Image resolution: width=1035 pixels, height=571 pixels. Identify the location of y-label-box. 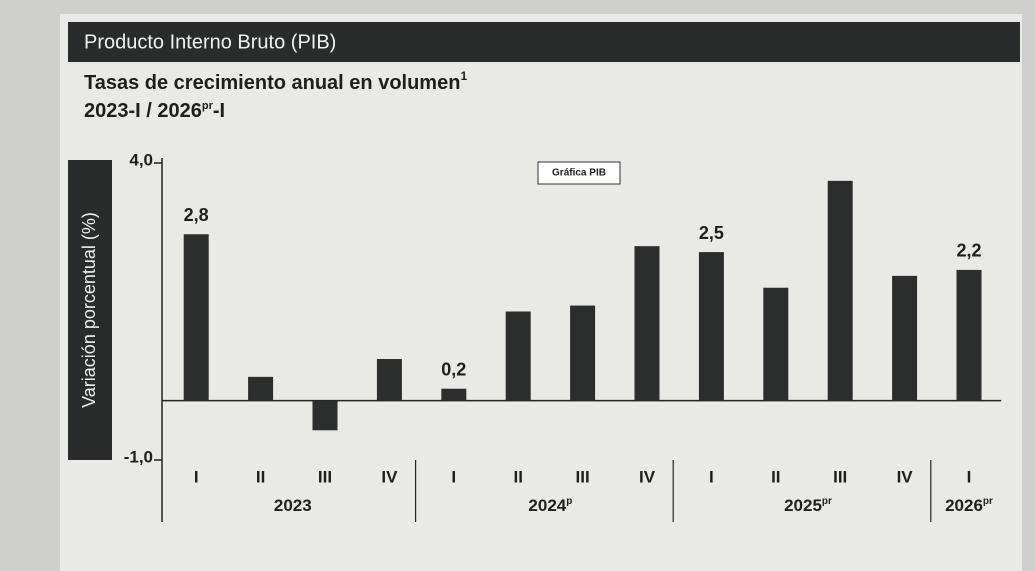
(90, 310).